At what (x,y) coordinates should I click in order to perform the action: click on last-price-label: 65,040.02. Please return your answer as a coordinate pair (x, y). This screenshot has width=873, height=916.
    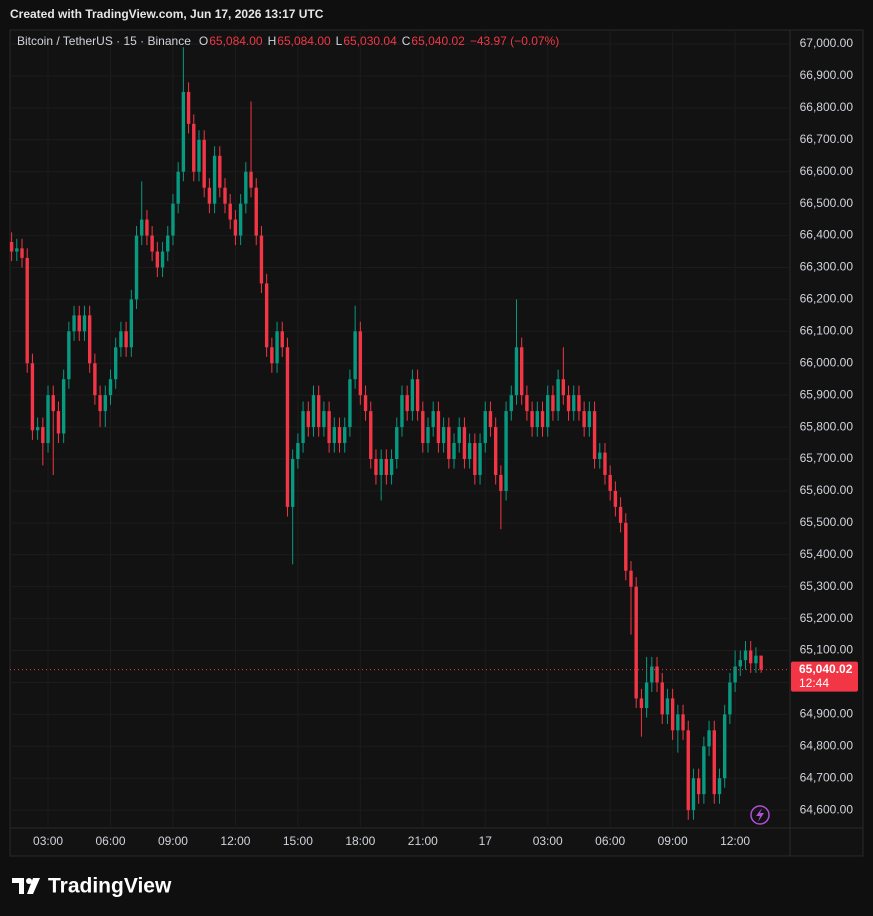
    Looking at the image, I should click on (826, 669).